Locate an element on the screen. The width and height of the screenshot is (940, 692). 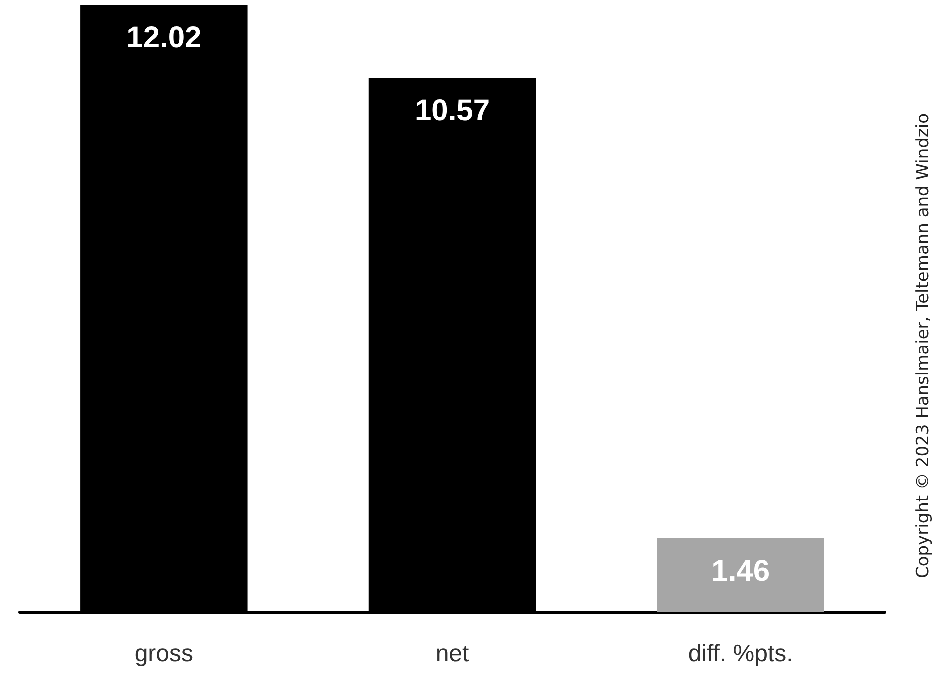
data-label: 1.46 is located at coordinates (741, 571).